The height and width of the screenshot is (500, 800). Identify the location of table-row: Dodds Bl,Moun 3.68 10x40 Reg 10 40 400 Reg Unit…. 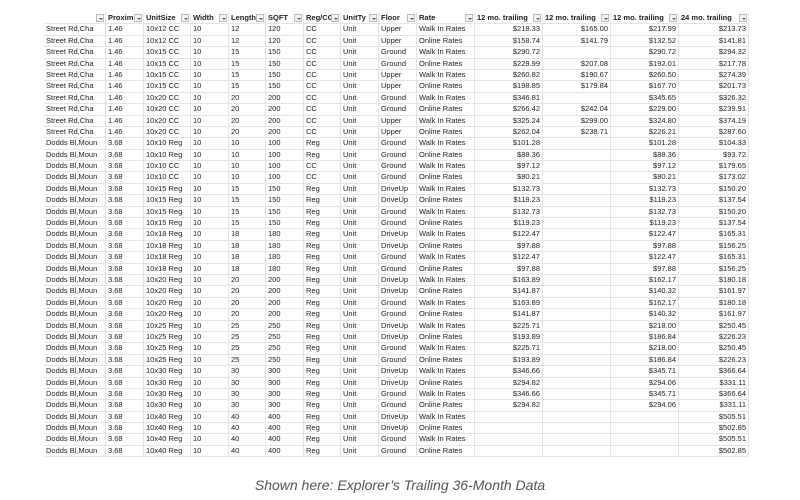
(396, 451).